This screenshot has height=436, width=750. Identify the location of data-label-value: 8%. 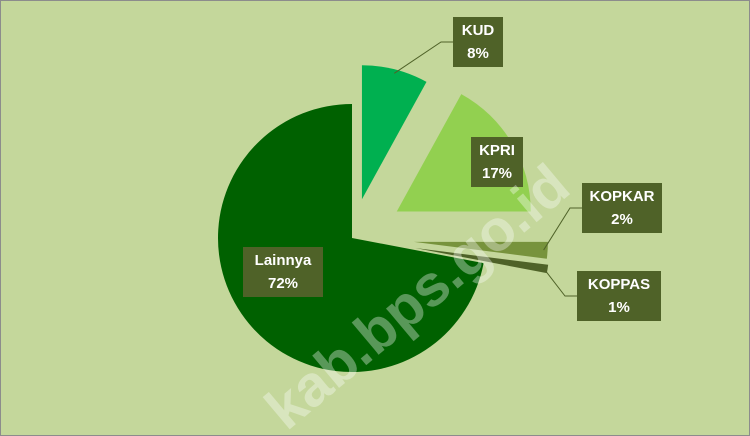
(478, 53).